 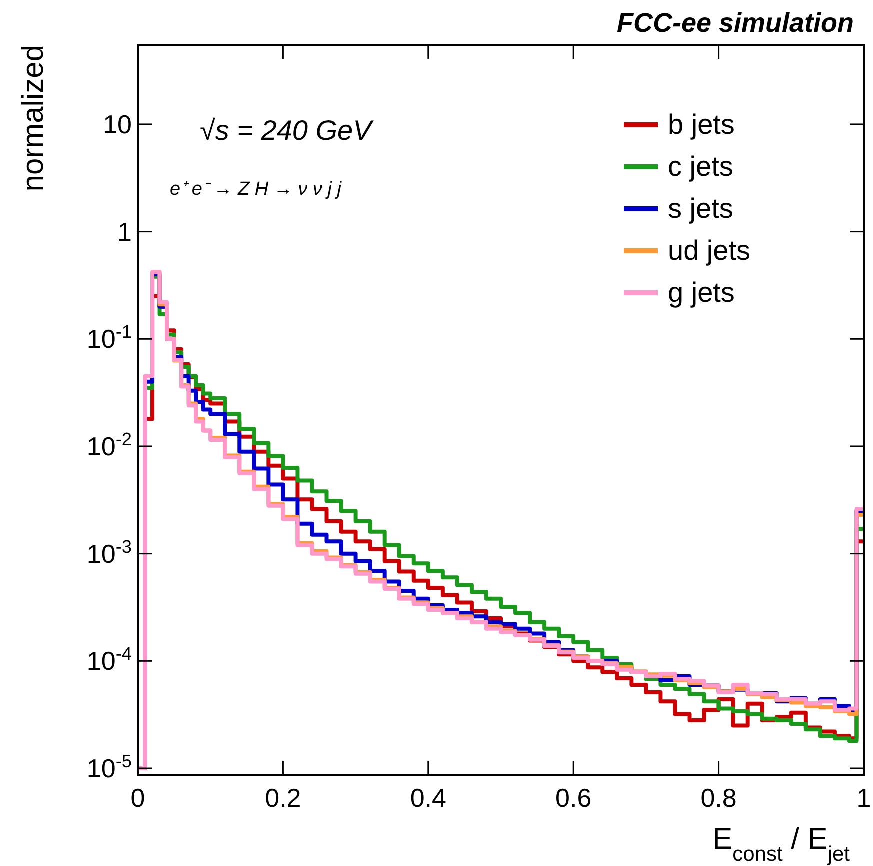 I want to click on y-tick-label: 10$^{-3}$, so click(x=109, y=552).